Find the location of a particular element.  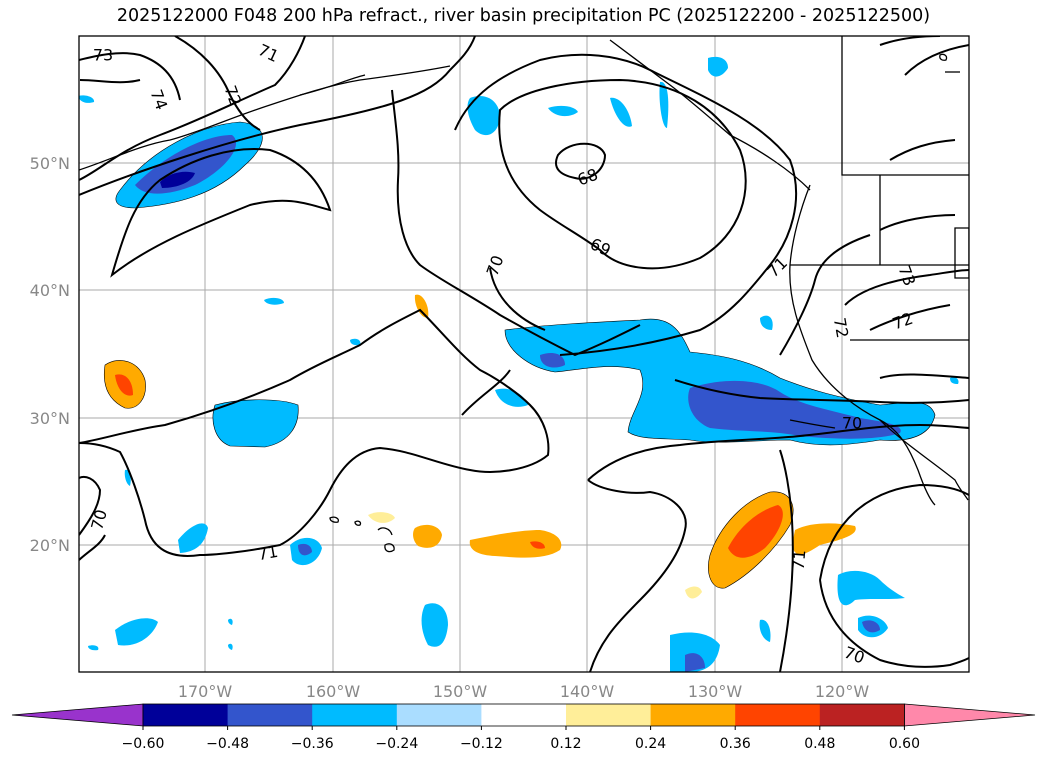

colorbar-tick-label: 0.12 is located at coordinates (565, 744).